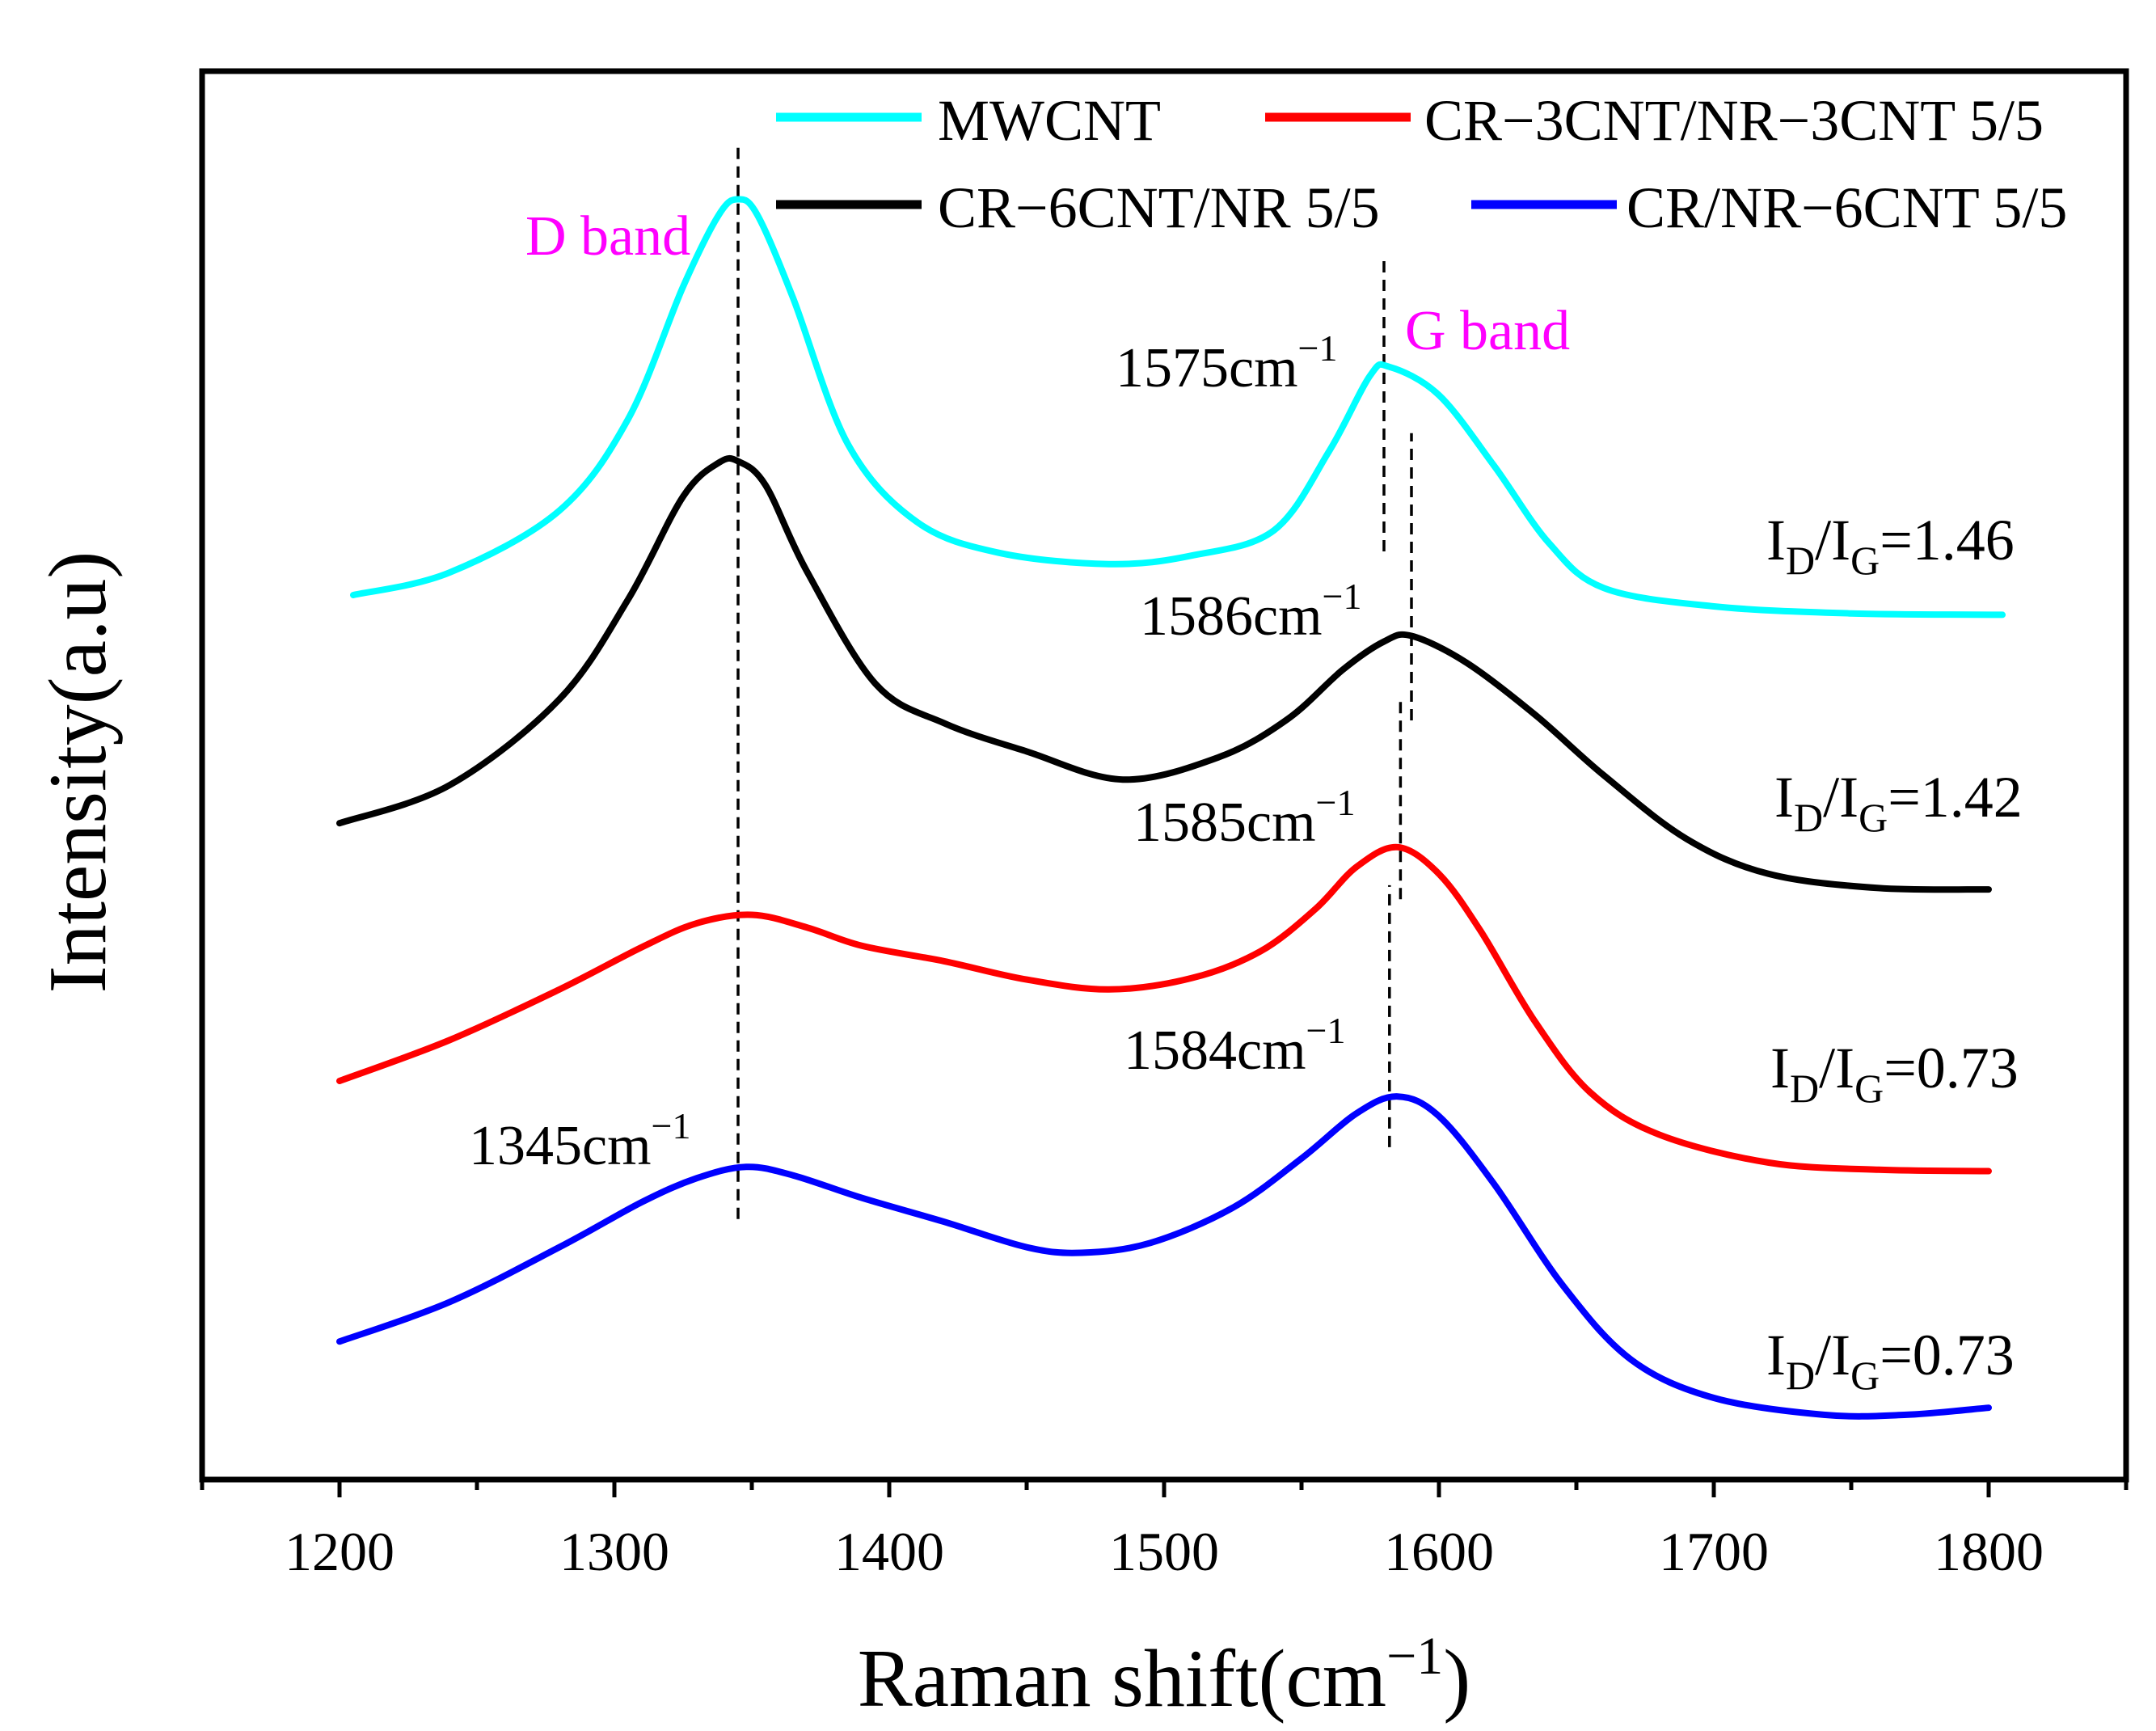  What do you see at coordinates (340, 1551) in the screenshot?
I see `x-tick-label-1200: 1200` at bounding box center [340, 1551].